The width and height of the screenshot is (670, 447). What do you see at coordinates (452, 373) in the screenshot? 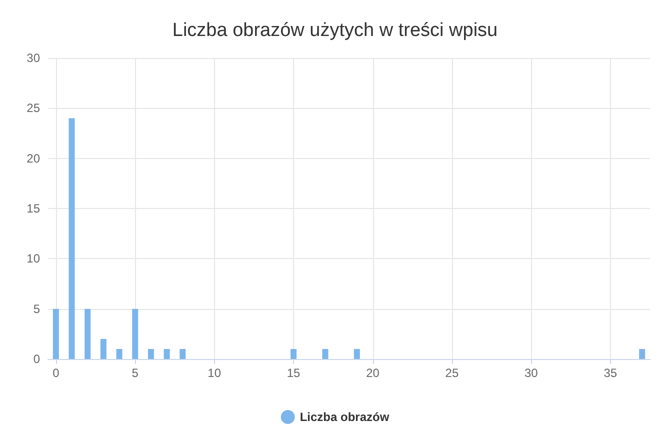
I see `x-tick-label: 25` at bounding box center [452, 373].